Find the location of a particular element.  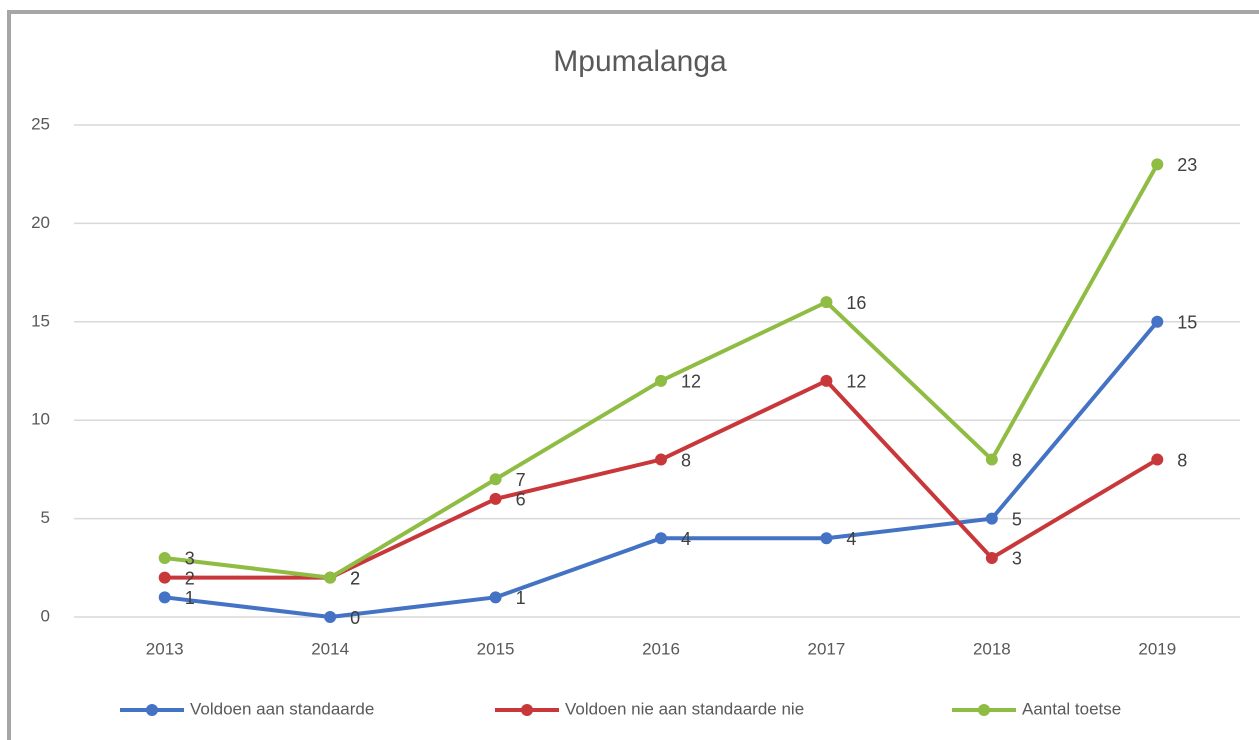

data-label: 5 is located at coordinates (1017, 519).